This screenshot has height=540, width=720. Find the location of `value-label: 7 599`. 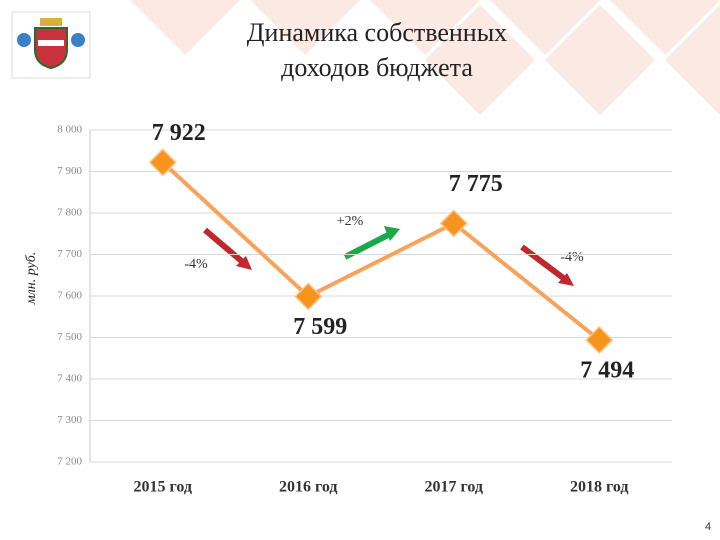

value-label: 7 599 is located at coordinates (320, 327).